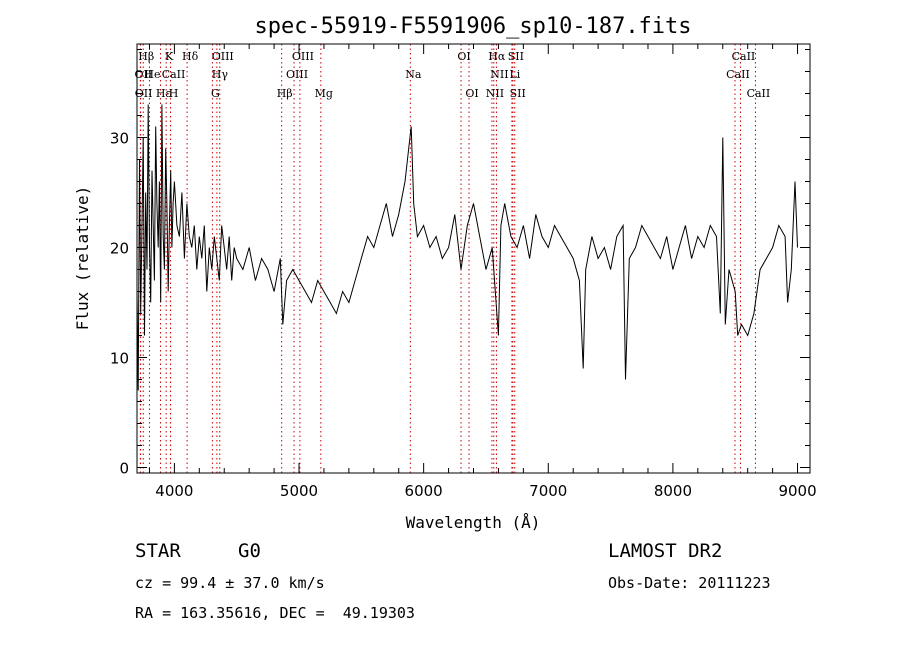 The height and width of the screenshot is (650, 900). I want to click on survey-name: LAMOST DR2, so click(665, 551).